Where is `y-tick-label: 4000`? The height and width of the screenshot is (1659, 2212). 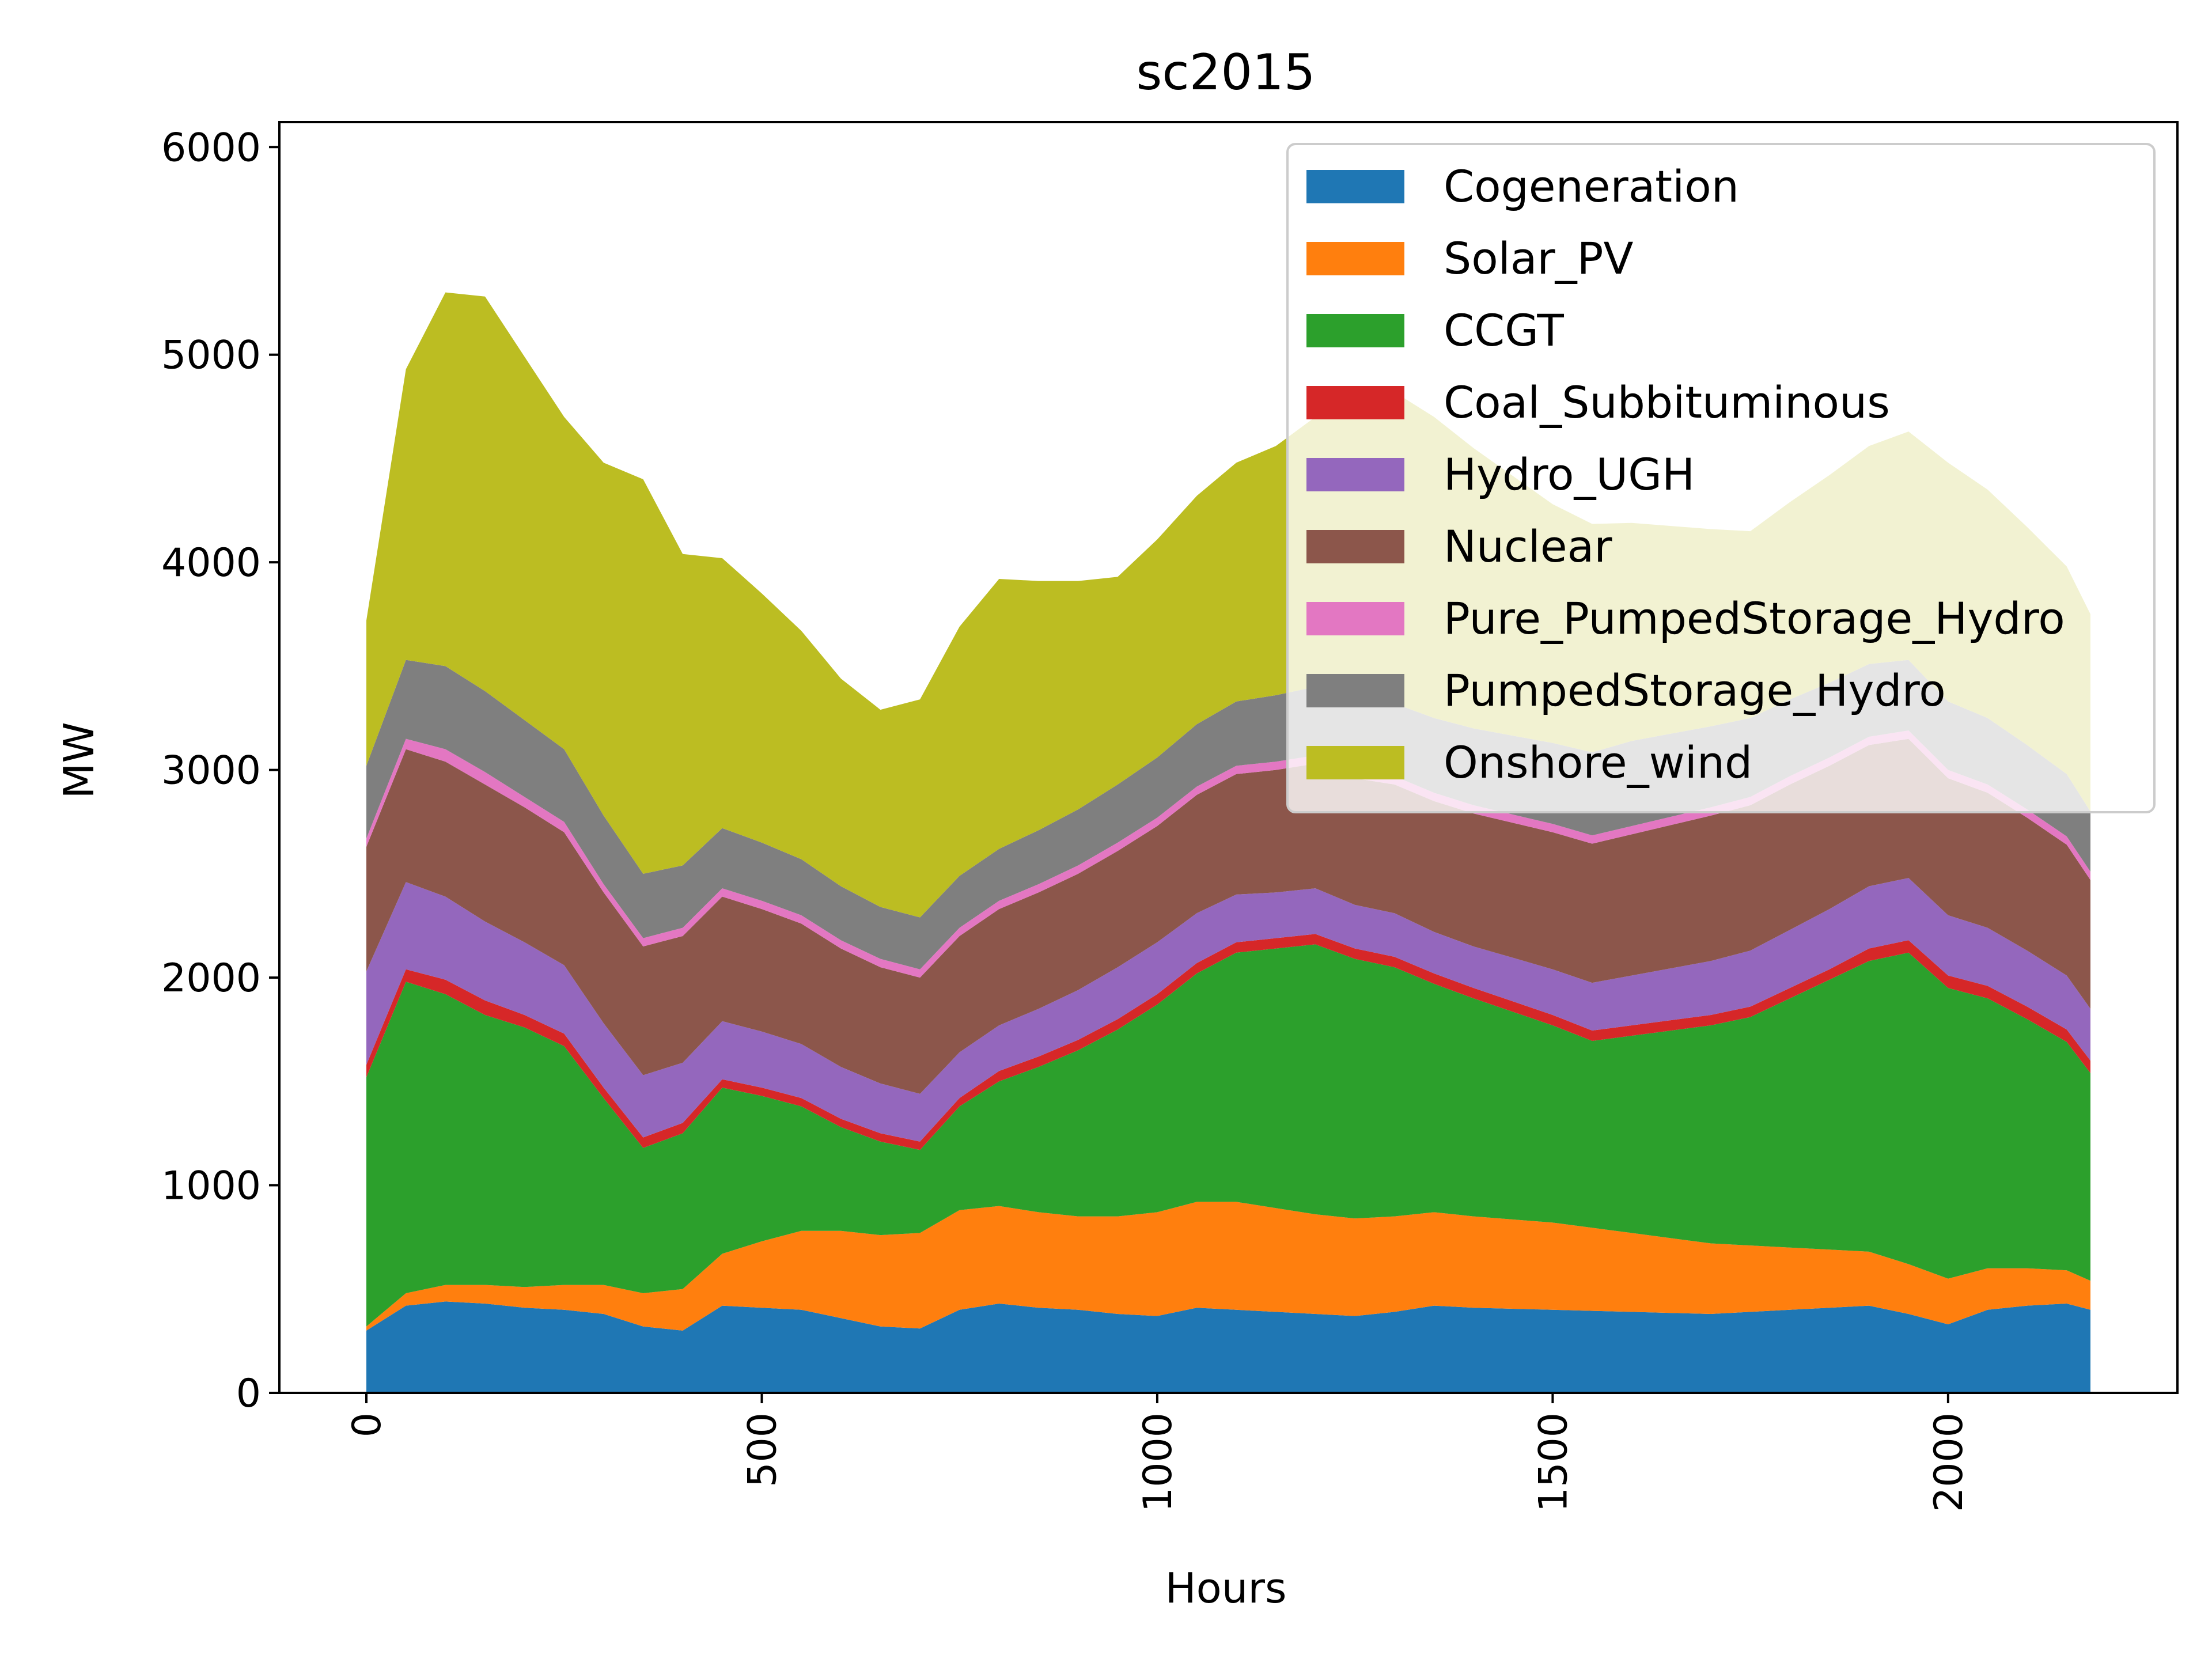
y-tick-label: 4000 is located at coordinates (211, 563).